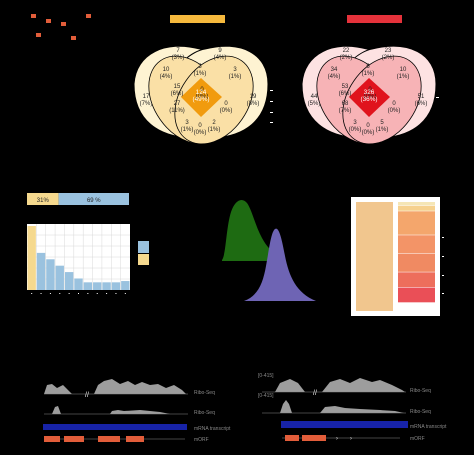 Image resolution: width=474 pixels, height=455 pixels. I want to click on venn-region-label: 326 (36%), so click(368, 96).